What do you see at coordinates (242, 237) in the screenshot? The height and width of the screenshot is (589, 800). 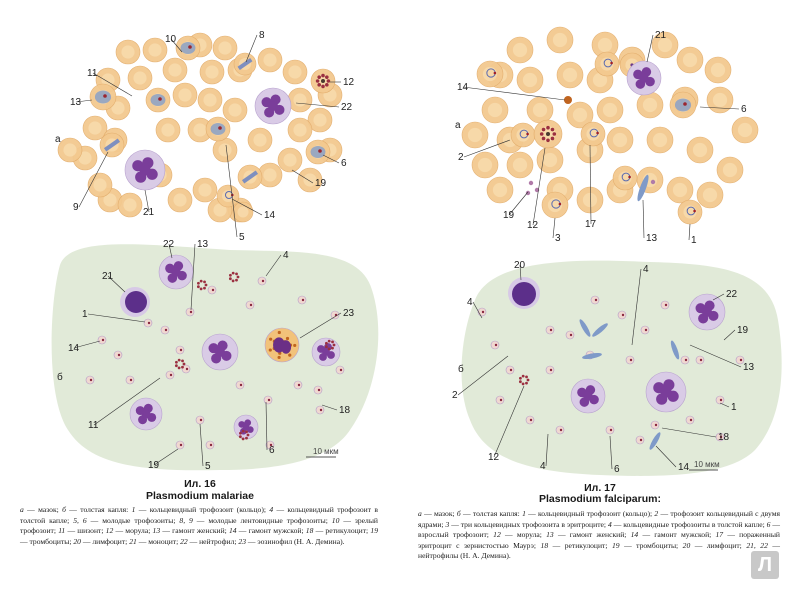 I see `label-l-smear-5: 5` at bounding box center [242, 237].